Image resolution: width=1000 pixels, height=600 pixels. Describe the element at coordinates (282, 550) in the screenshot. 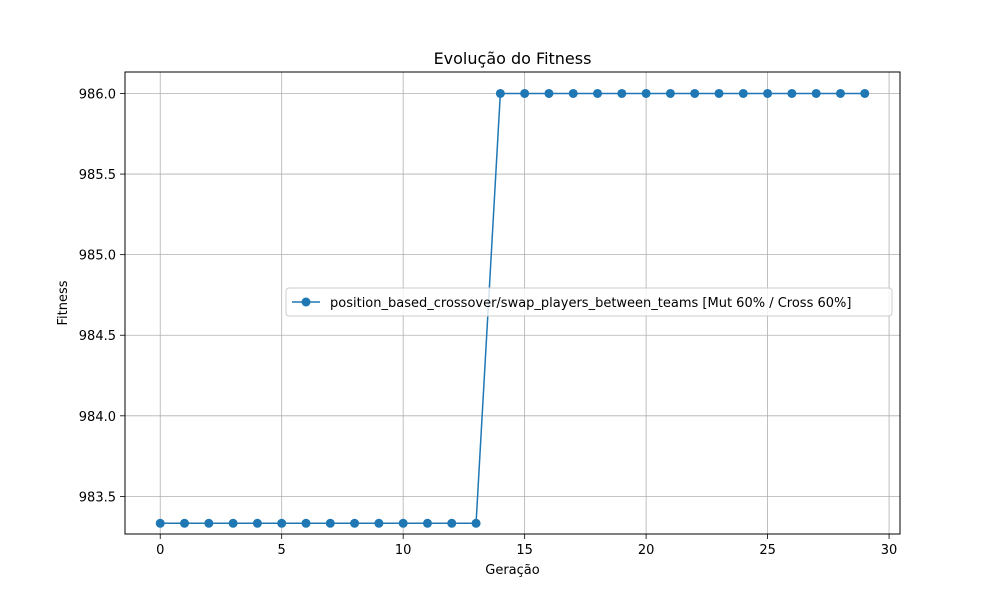

I see `x-tick-label: 5` at that location.